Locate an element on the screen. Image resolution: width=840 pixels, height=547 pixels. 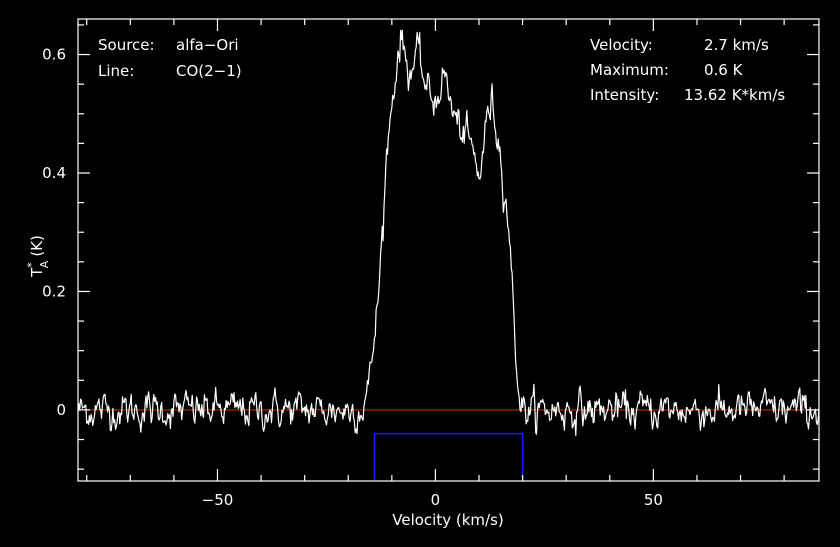
integration-window is located at coordinates (448, 456).